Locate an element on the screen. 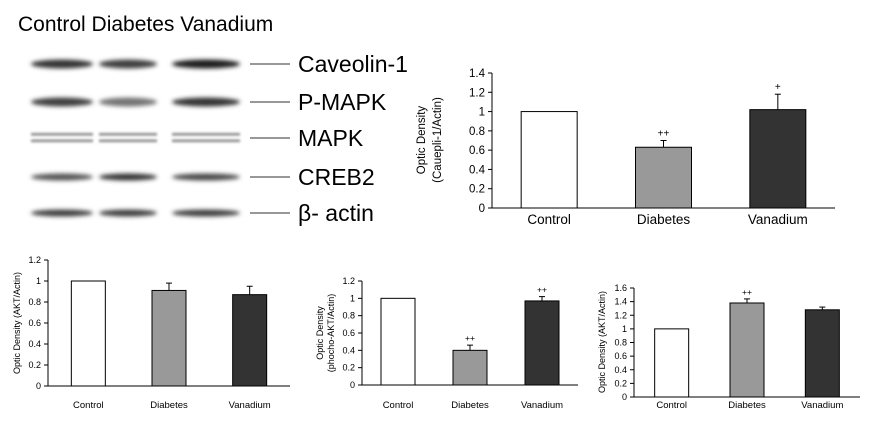 This screenshot has width=875, height=431. band-label: CREB2 is located at coordinates (336, 177).